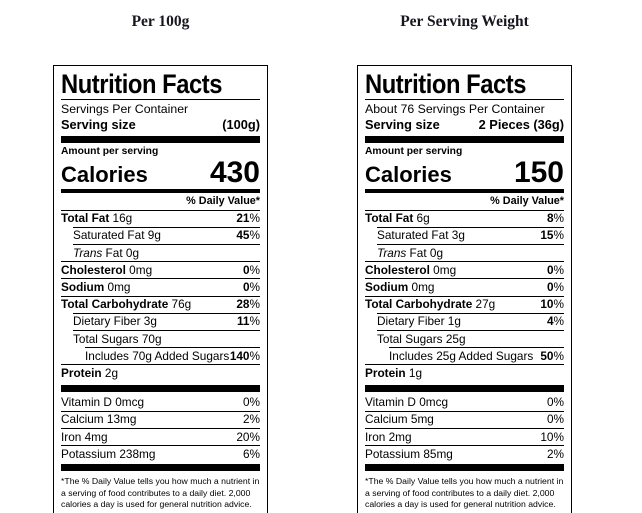 This screenshot has height=513, width=642. What do you see at coordinates (244, 355) in the screenshot?
I see `nutrient-daily-value: 140%` at bounding box center [244, 355].